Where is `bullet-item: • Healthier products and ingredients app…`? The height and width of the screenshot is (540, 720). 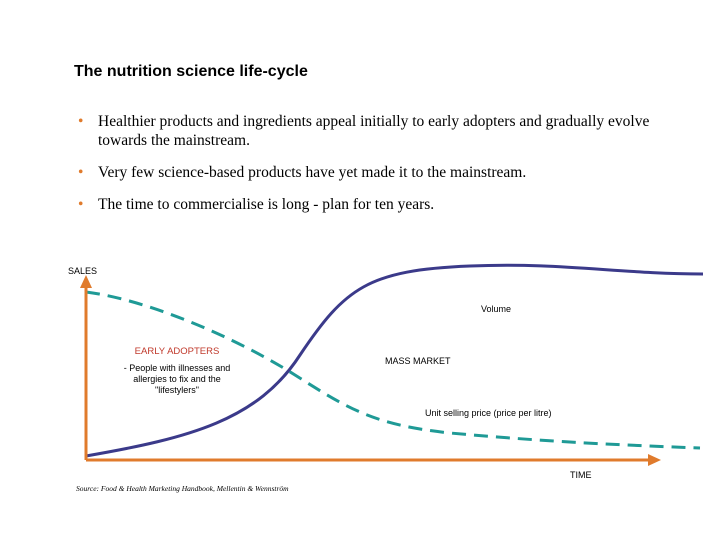
bullet-item: • Healthier products and ingredients app… is located at coordinates (368, 131).